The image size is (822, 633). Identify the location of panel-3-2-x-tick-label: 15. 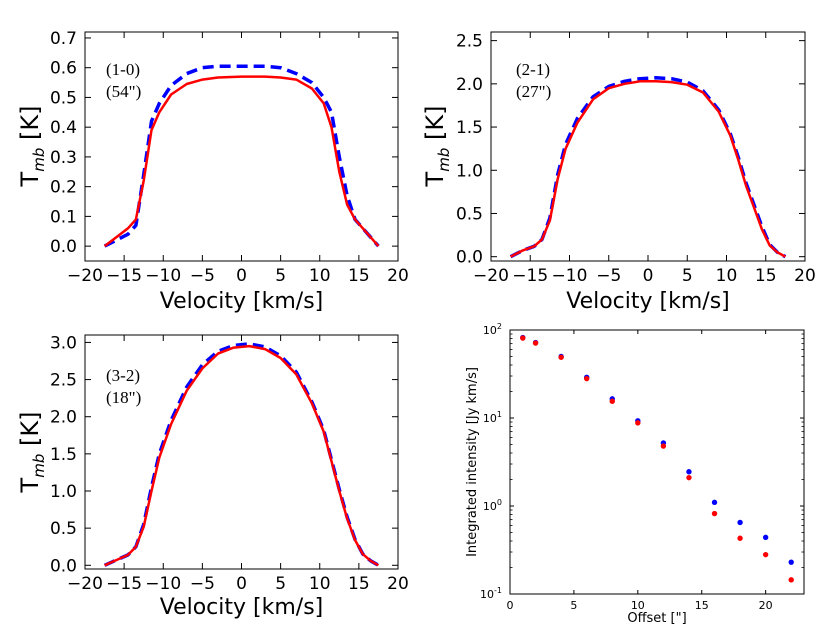
(359, 584).